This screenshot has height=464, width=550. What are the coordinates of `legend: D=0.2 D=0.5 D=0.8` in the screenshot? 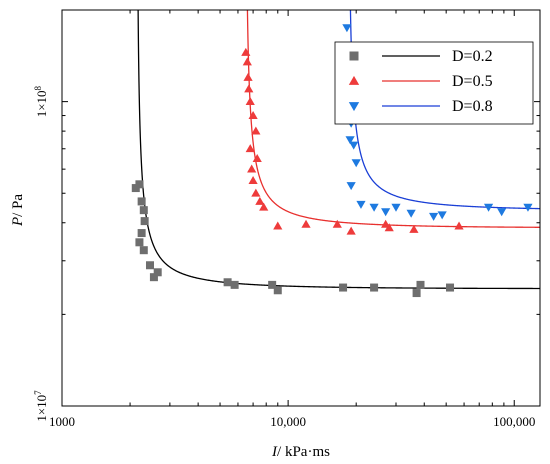 It's located at (434, 83).